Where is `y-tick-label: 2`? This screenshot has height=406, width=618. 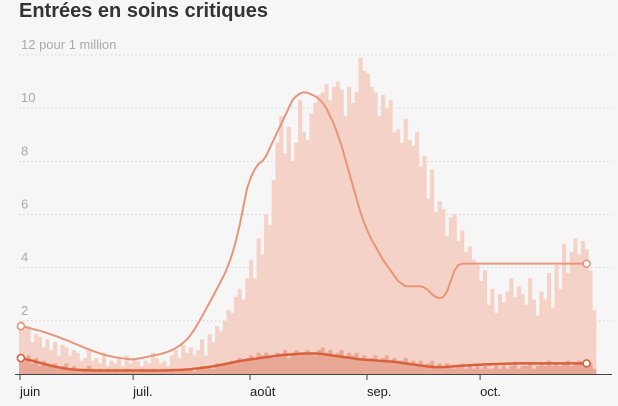 y-tick-label: 2 is located at coordinates (24, 310).